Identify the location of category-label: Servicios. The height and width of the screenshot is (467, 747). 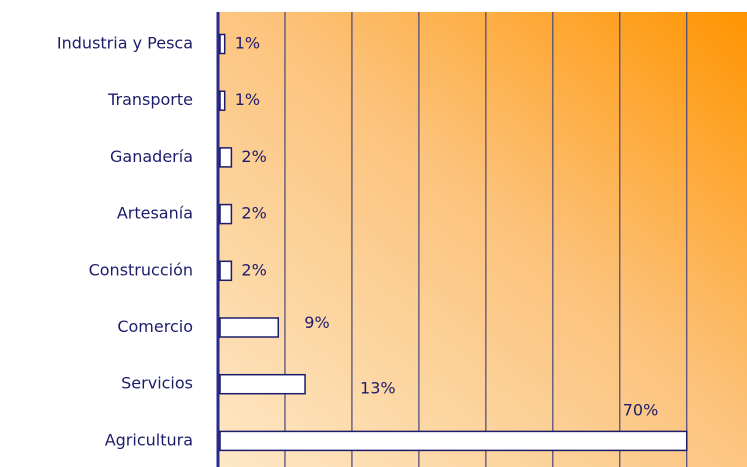
(157, 383).